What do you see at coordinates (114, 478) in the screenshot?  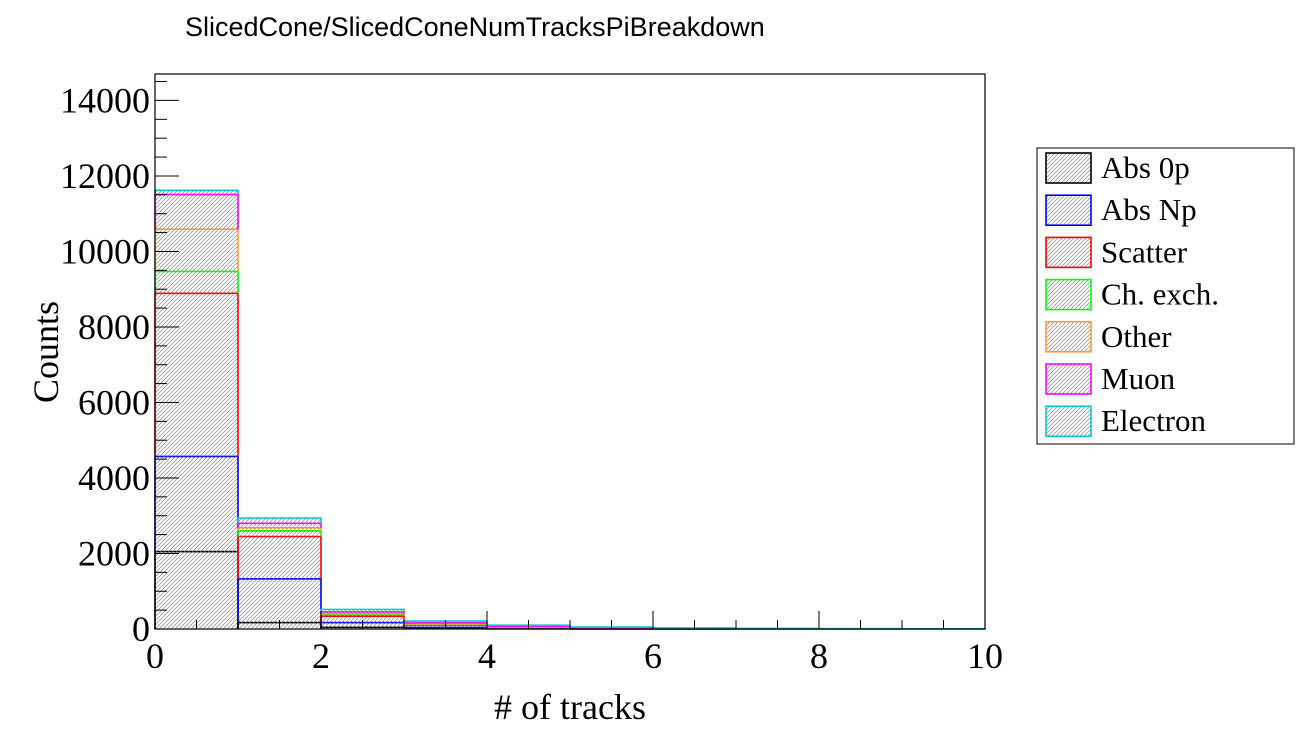 I see `y-tick-label: 4000` at bounding box center [114, 478].